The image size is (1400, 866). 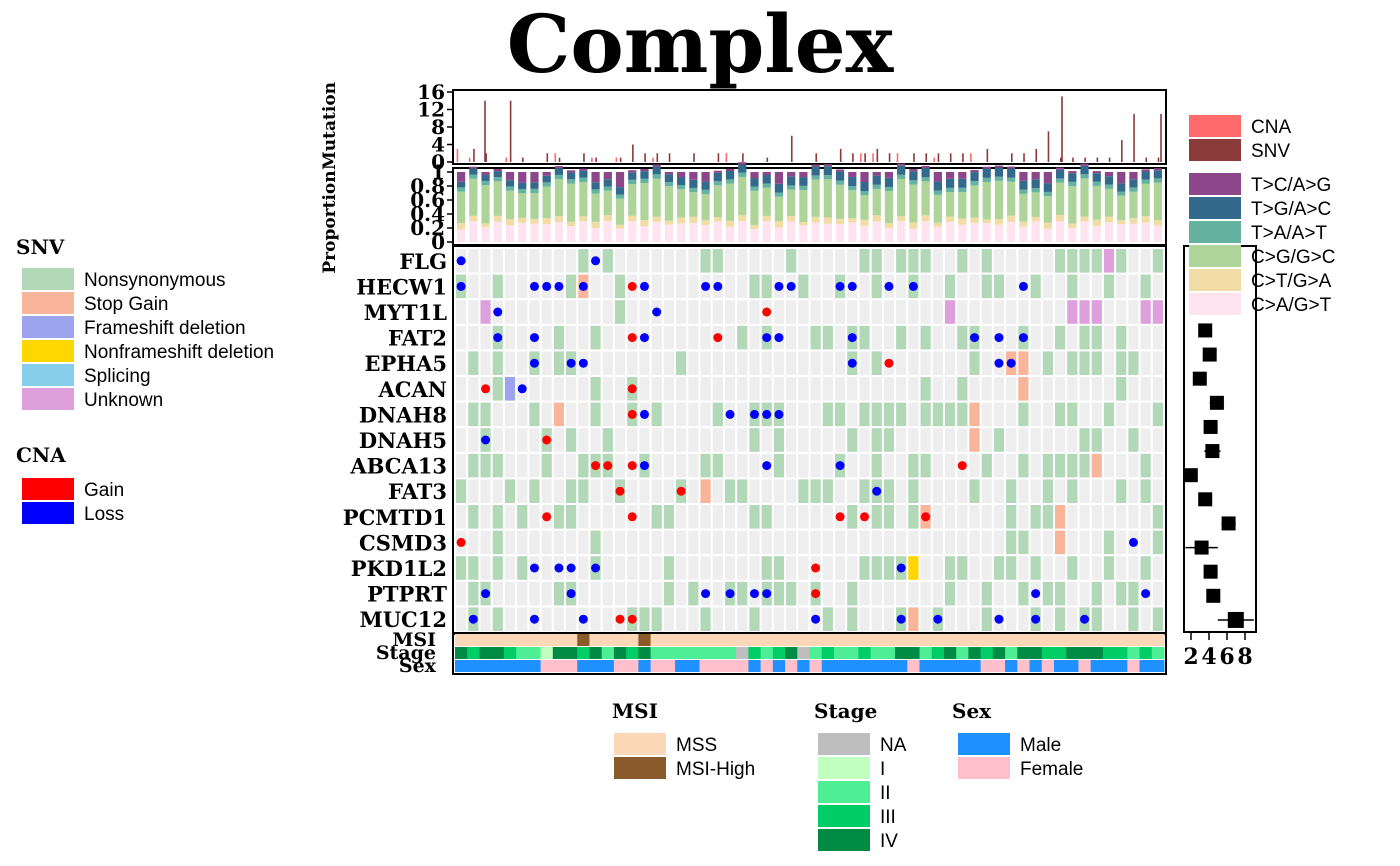 I want to click on snv-legend-label: Stop Gain, so click(x=126, y=304).